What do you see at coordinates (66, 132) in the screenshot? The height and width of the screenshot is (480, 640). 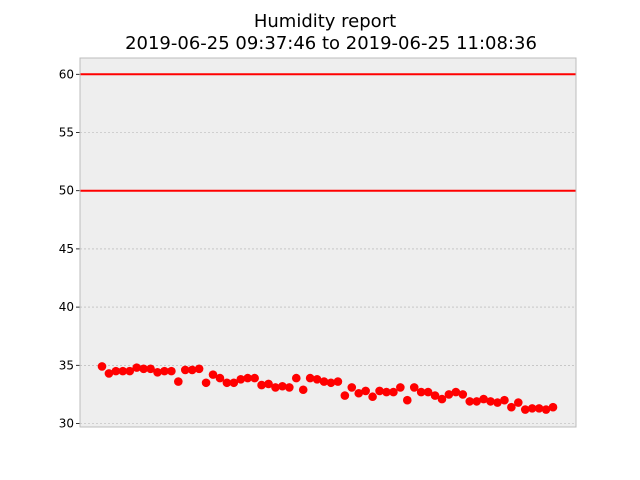 I see `y-tick-label: 55` at bounding box center [66, 132].